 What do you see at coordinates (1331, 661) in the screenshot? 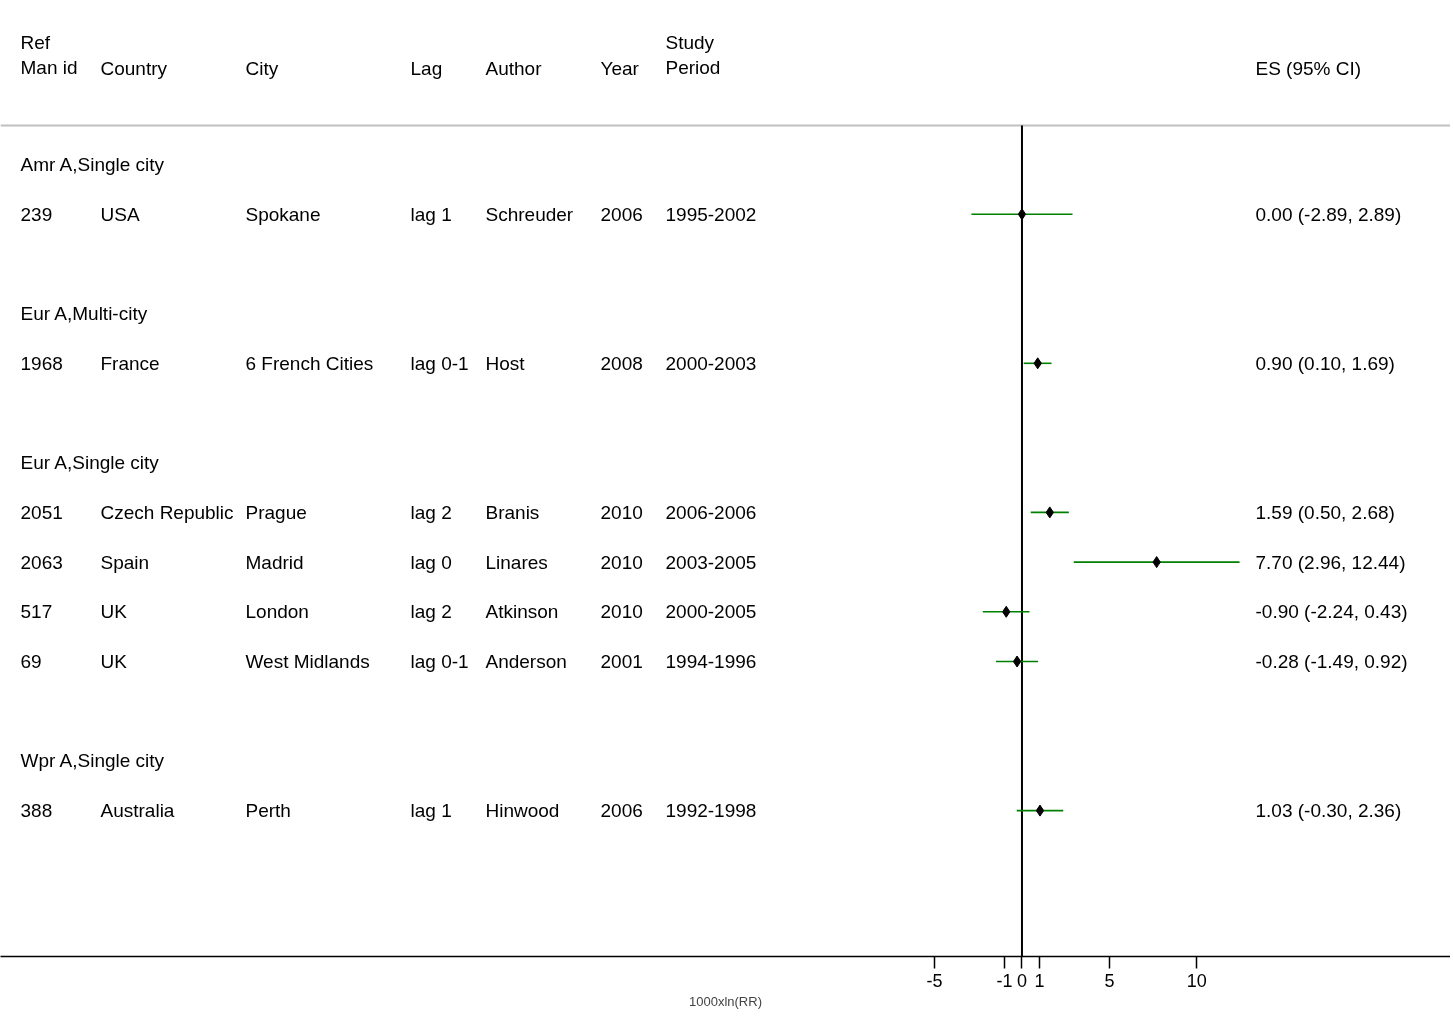
I see `annotation: -0.28 (-1.49, 0.92)` at bounding box center [1331, 661].